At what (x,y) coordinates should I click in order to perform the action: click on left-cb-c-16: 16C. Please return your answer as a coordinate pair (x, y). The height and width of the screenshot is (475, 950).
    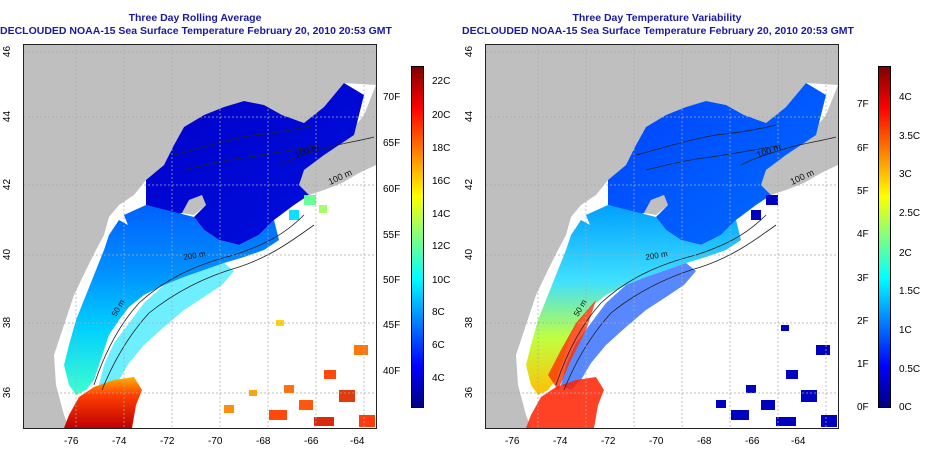
    Looking at the image, I should click on (441, 181).